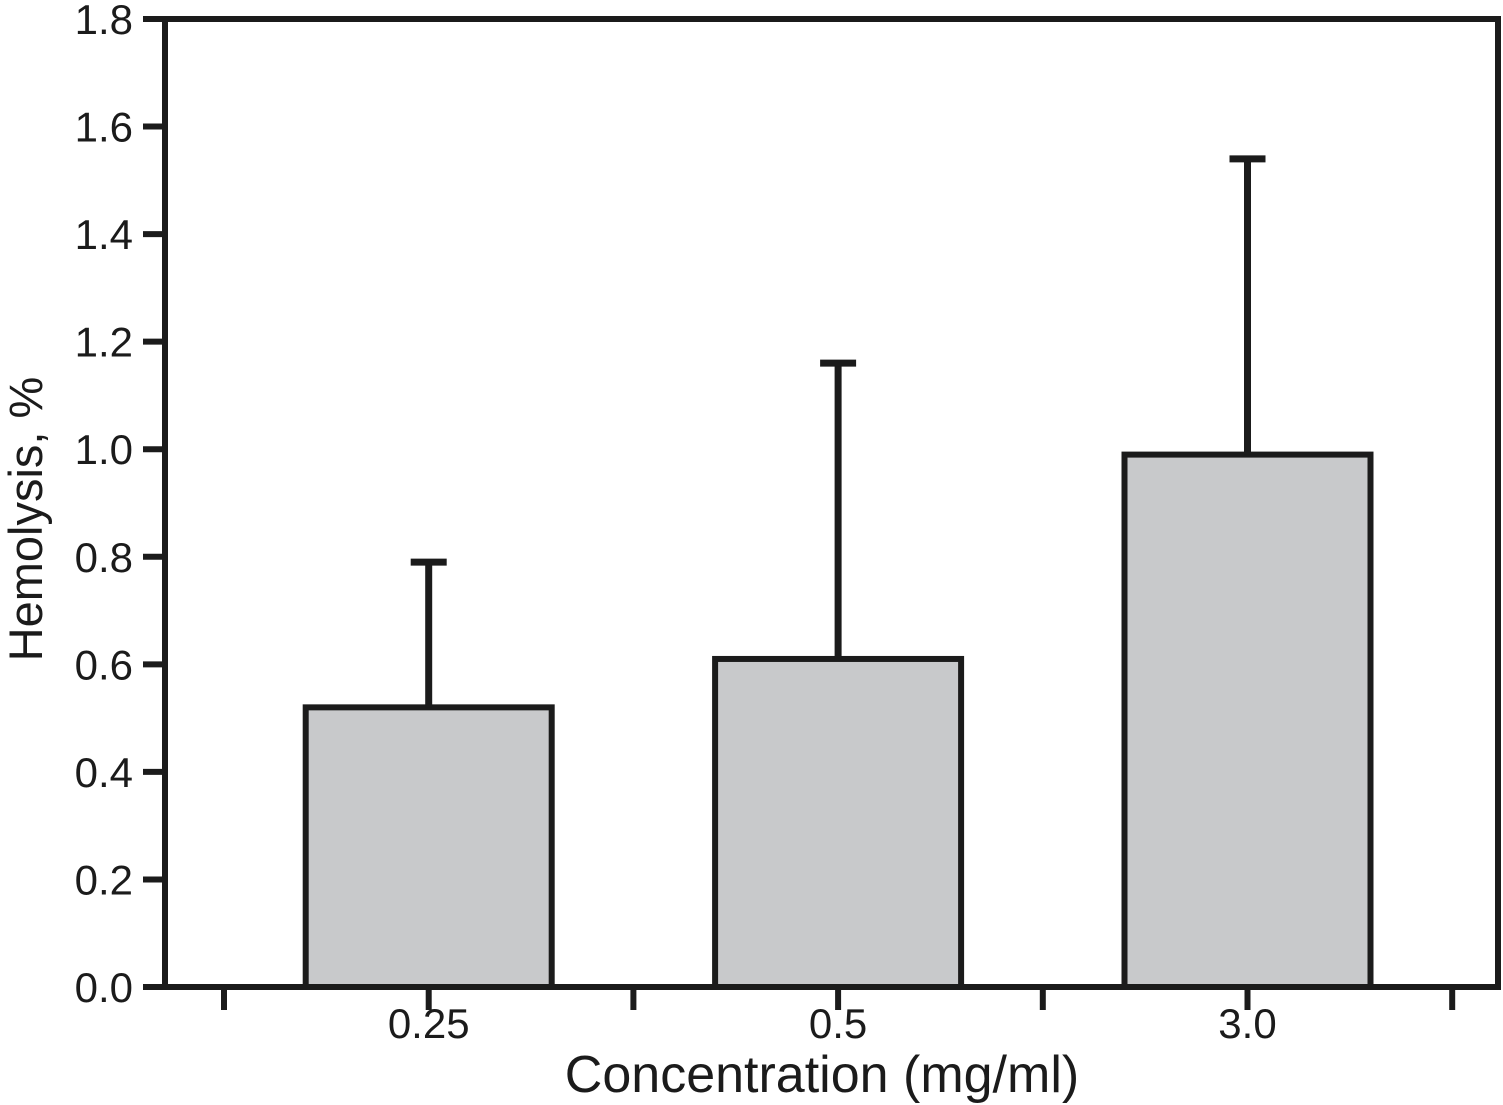  What do you see at coordinates (104, 127) in the screenshot?
I see `y-axis-tick-label: 1.6` at bounding box center [104, 127].